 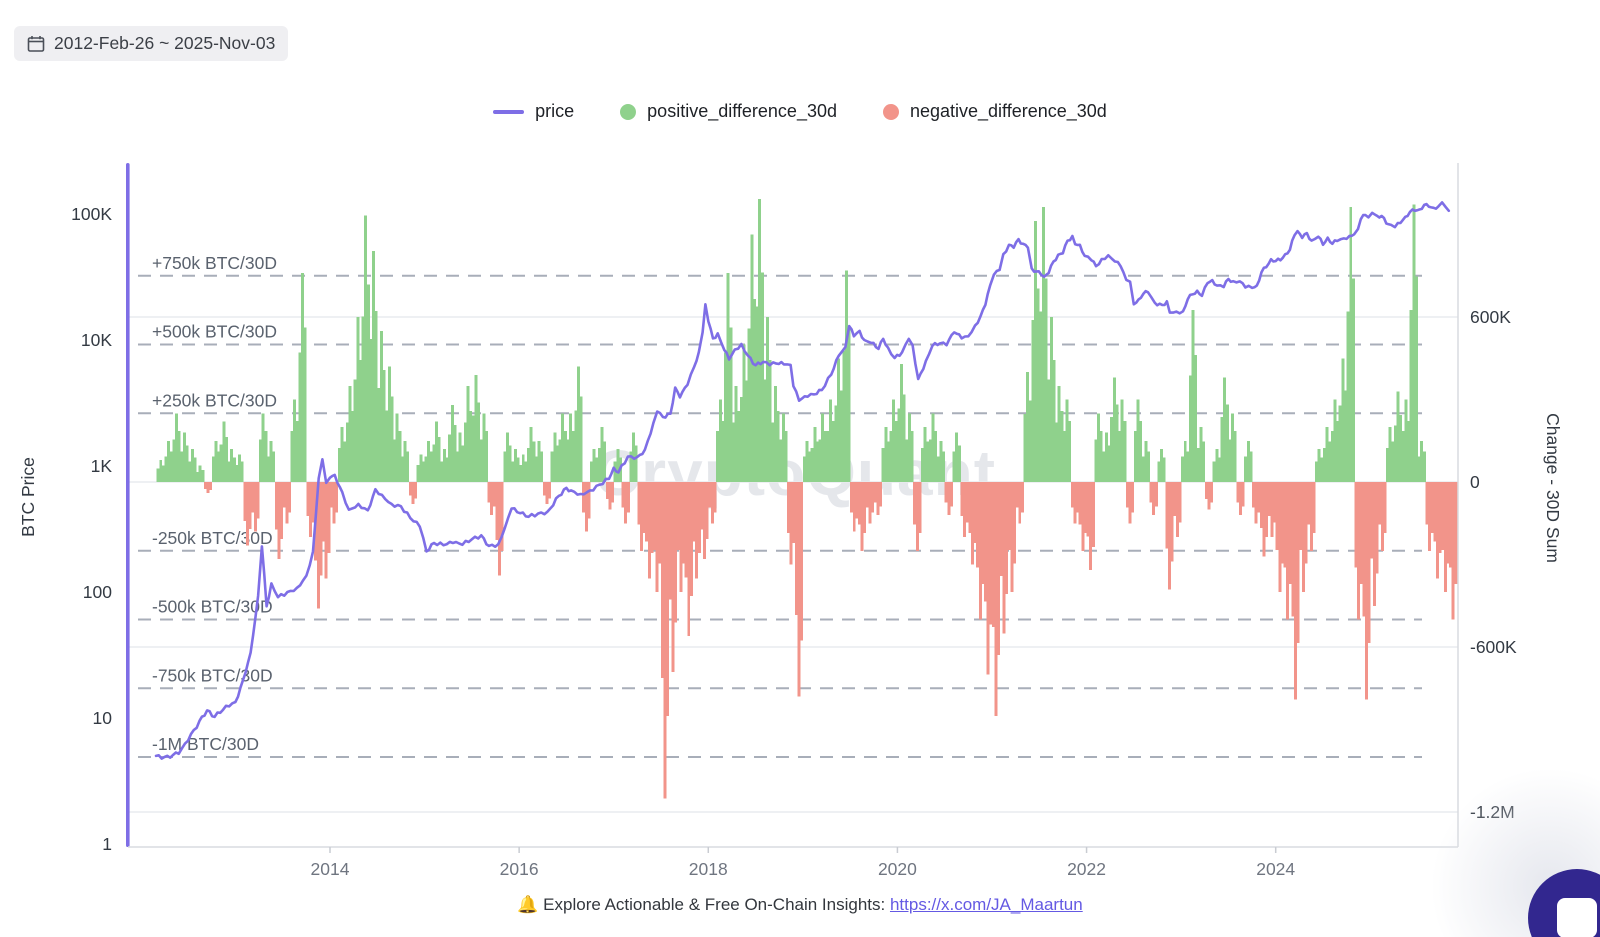 I want to click on svg-text: -600K, so click(x=1493, y=647).